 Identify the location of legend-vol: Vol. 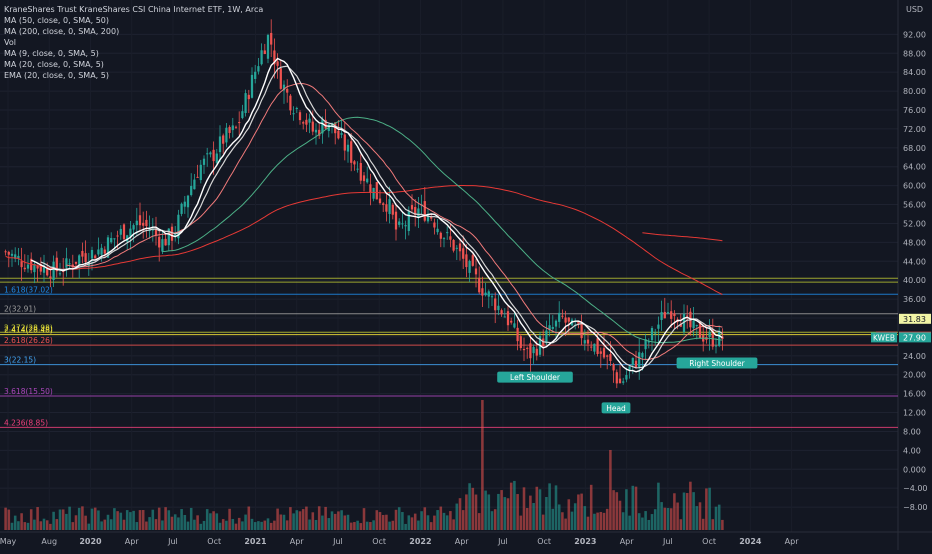
(10, 42).